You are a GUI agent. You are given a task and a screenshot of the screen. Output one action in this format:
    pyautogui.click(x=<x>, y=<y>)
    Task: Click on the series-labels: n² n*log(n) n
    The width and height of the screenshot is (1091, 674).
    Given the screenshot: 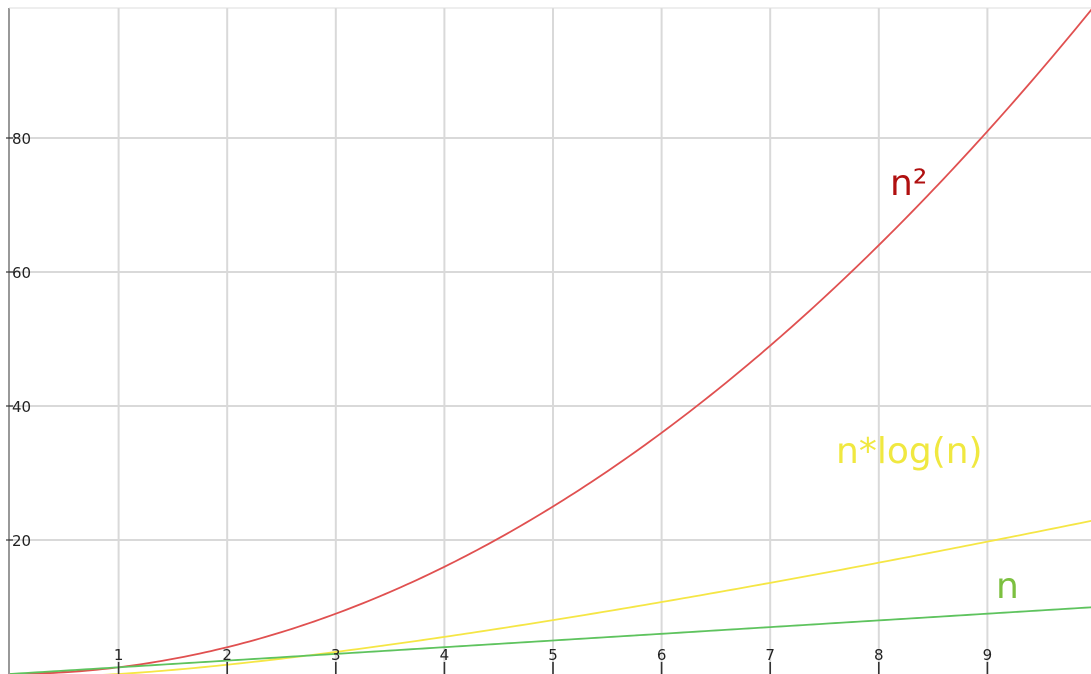 What is the action you would take?
    pyautogui.click(x=927, y=385)
    